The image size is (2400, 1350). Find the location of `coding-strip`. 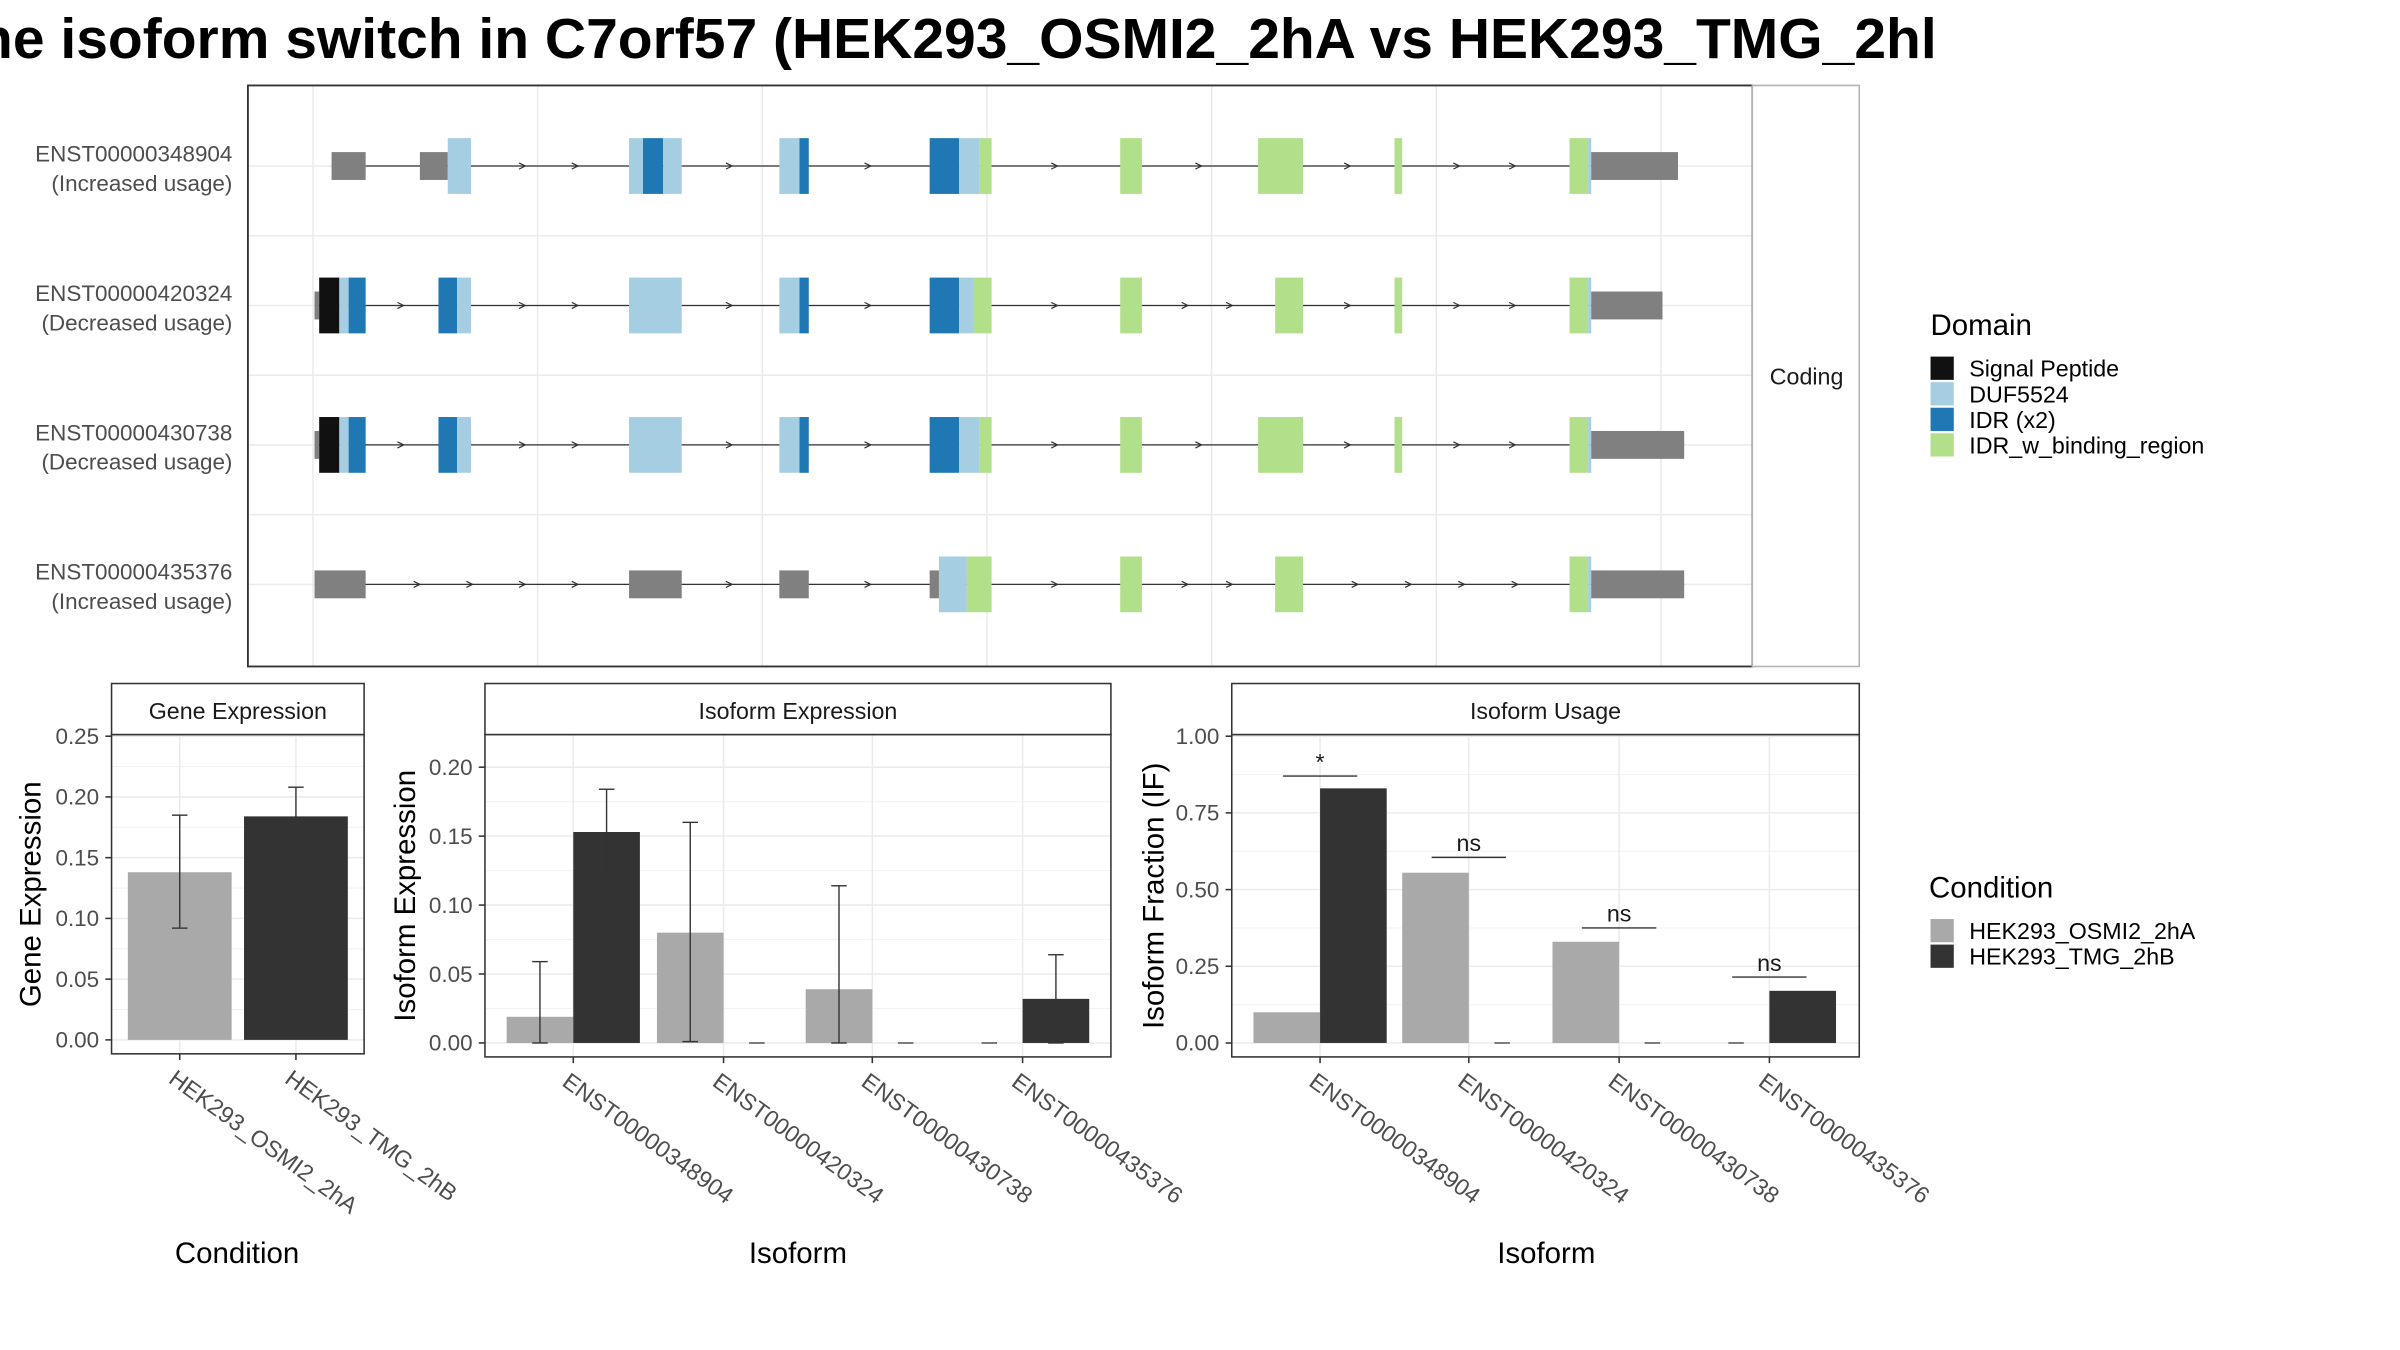

coding-strip is located at coordinates (1806, 376).